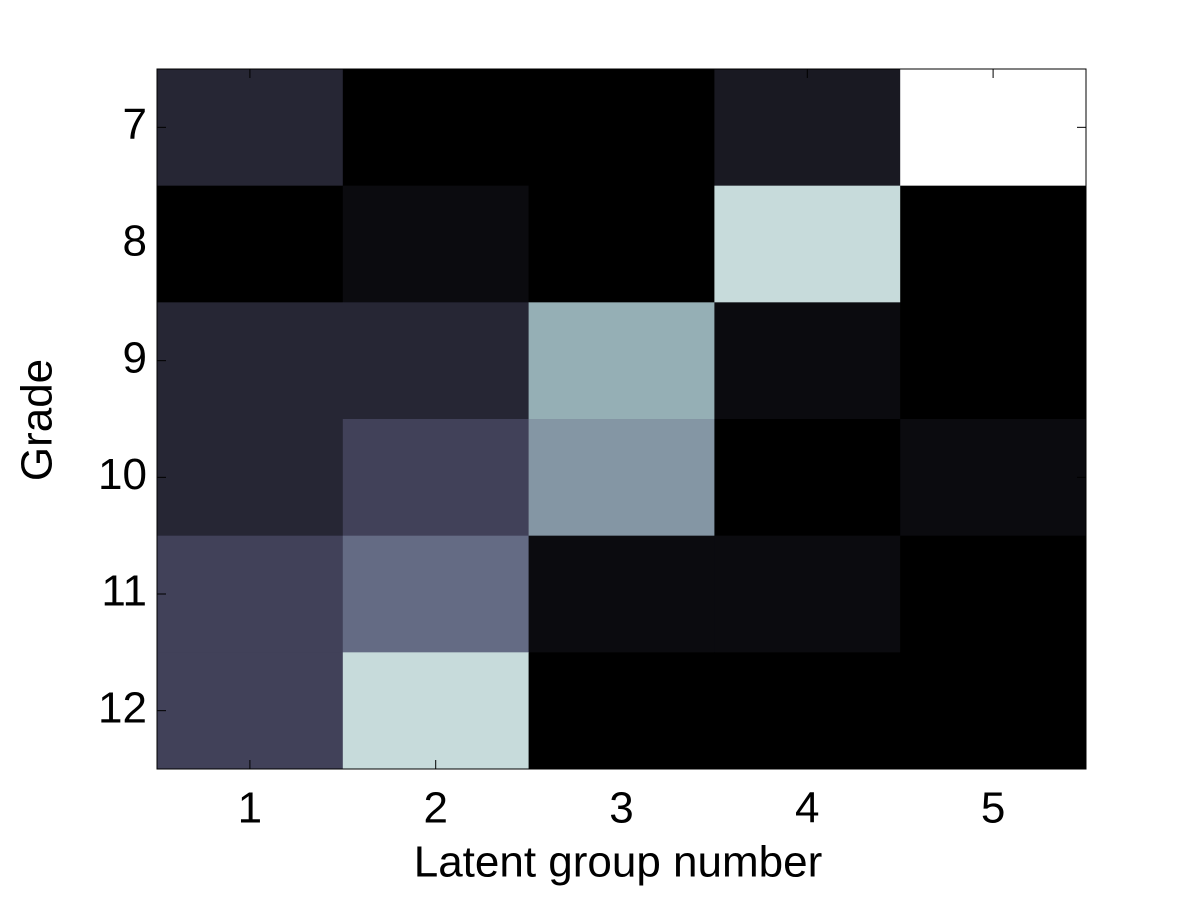 The height and width of the screenshot is (900, 1200). I want to click on x-tick-label: 3, so click(621, 808).